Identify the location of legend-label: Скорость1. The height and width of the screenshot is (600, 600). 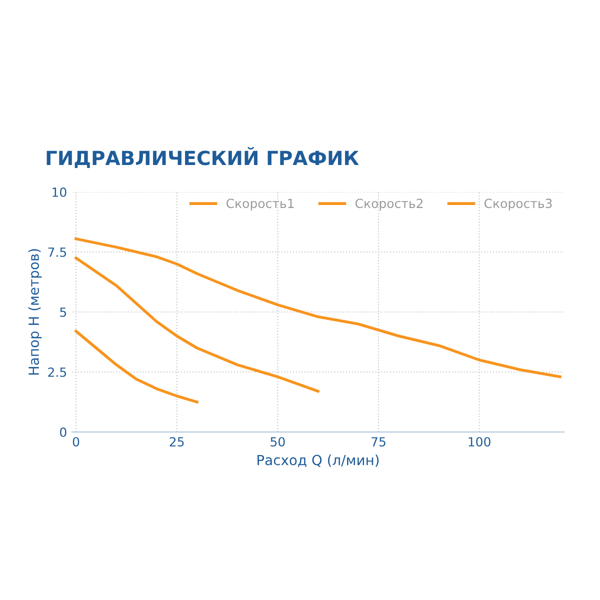
(260, 204).